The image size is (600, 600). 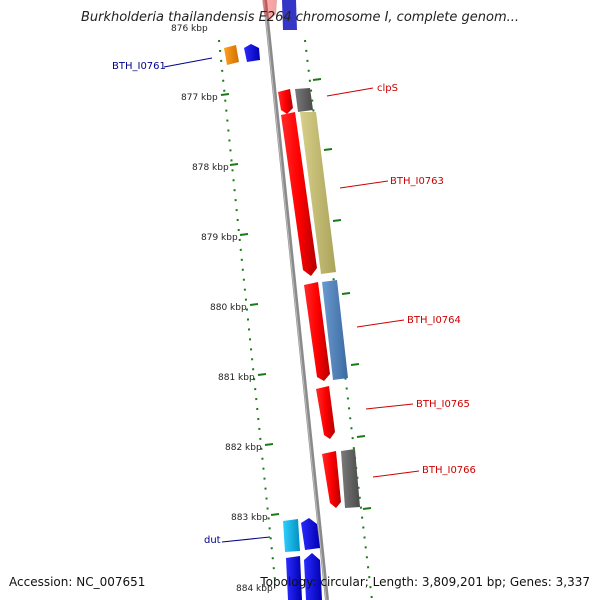 What do you see at coordinates (242, 54) in the screenshot?
I see `gene-bth-i0761` at bounding box center [242, 54].